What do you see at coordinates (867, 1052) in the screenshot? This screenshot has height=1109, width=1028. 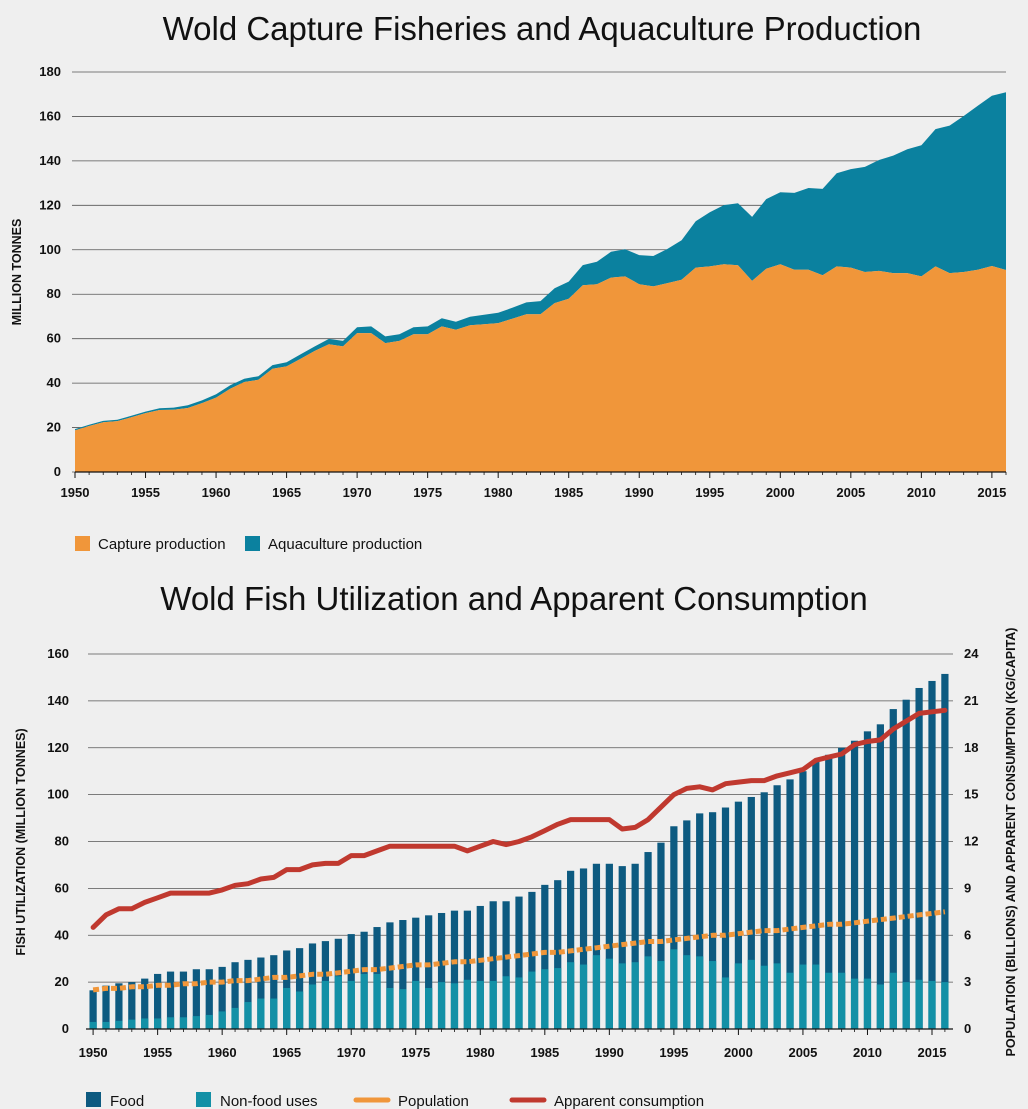 I see `chart2-x-tick-label: 2010` at bounding box center [867, 1052].